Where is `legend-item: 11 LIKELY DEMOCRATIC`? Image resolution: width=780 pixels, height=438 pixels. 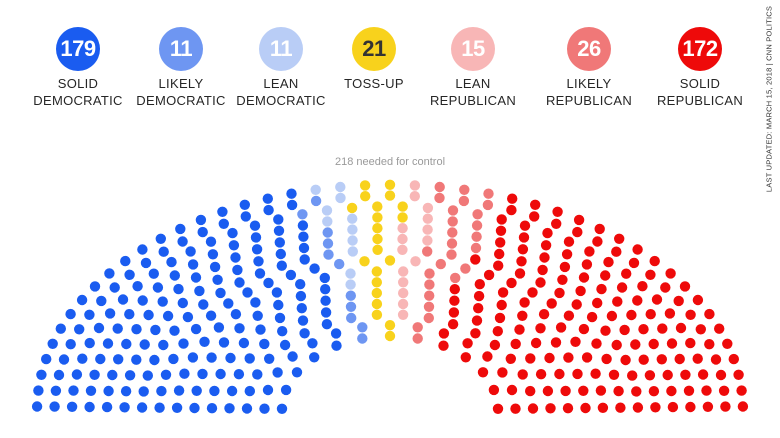 legend-item: 11 LIKELY DEMOCRATIC is located at coordinates (181, 68).